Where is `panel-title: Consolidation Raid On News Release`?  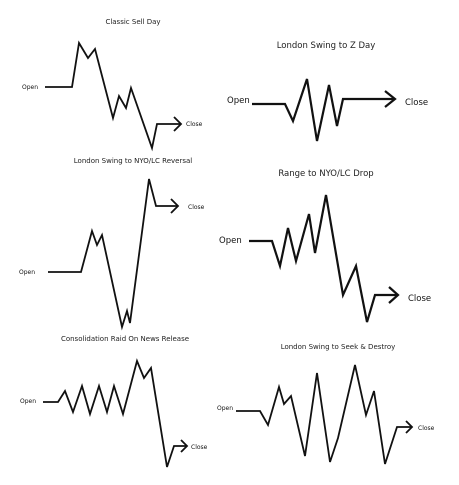 panel-title: Consolidation Raid On News Release is located at coordinates (125, 339).